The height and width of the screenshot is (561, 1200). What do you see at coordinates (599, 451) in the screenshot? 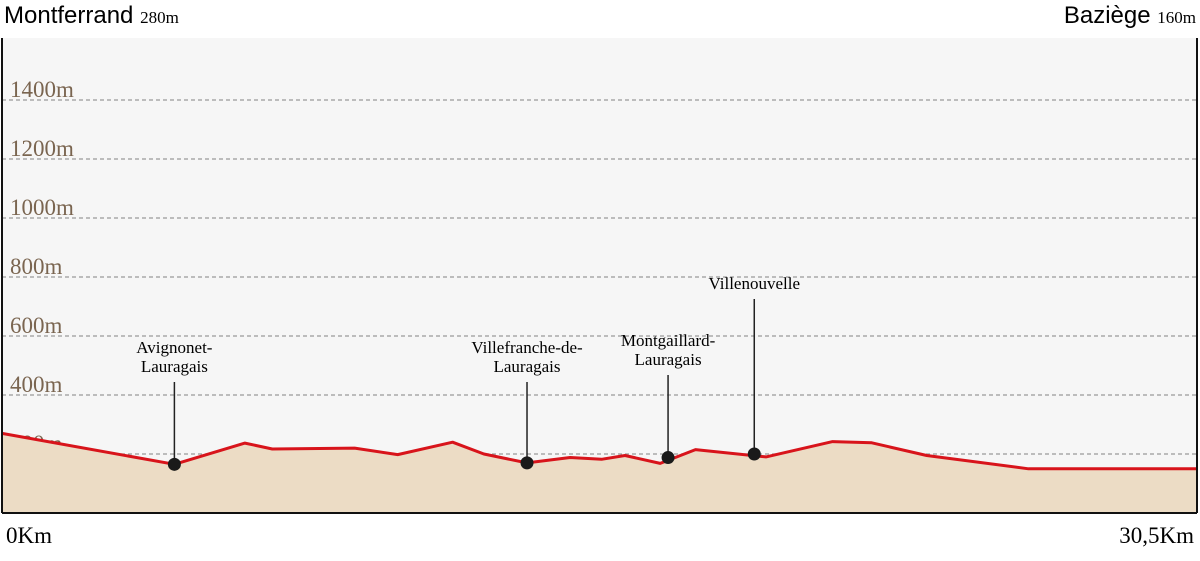
I see `elevation-line` at bounding box center [599, 451].